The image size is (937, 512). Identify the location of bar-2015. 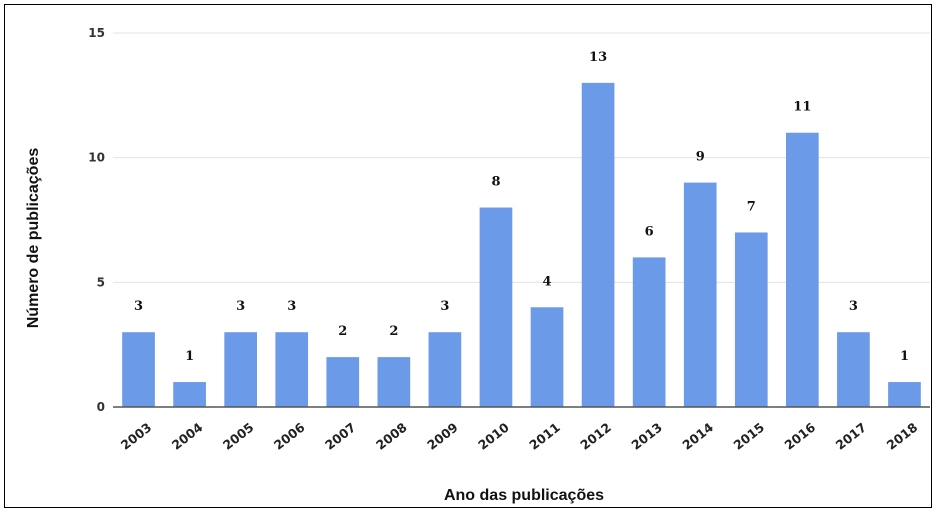
(751, 319).